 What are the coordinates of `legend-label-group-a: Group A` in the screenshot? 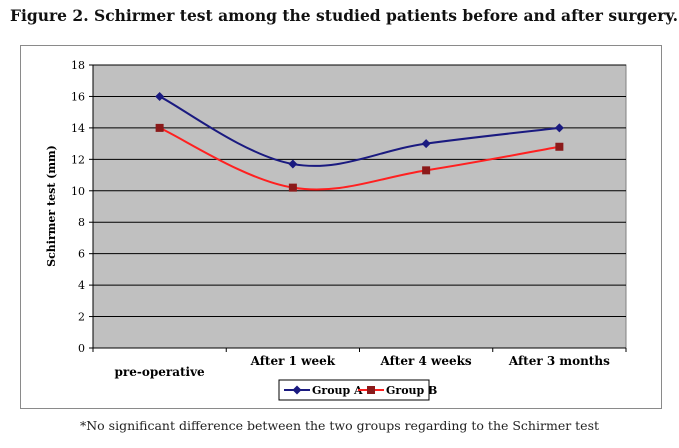 It's located at (337, 390).